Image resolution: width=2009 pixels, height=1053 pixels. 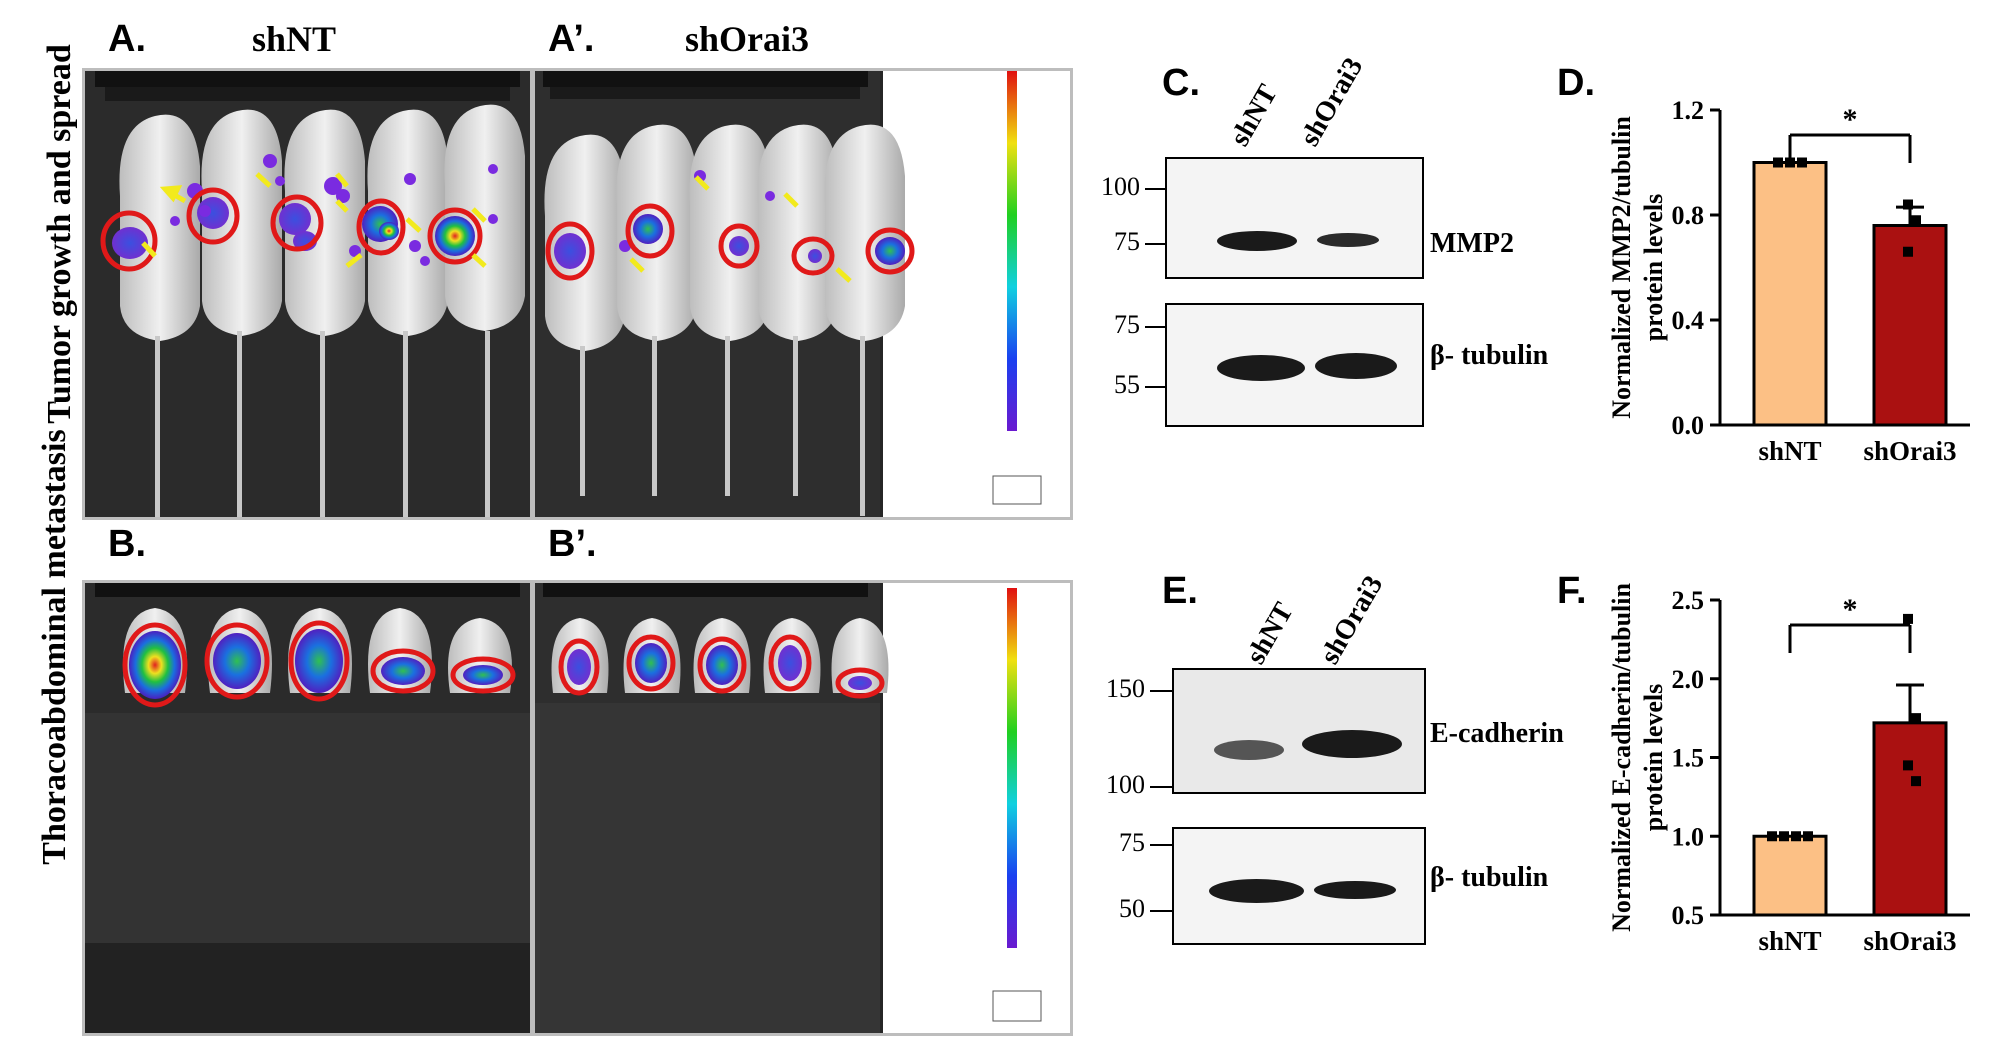 What do you see at coordinates (1789, 451) in the screenshot?
I see `chart-d-xtick-label-0: shNT` at bounding box center [1789, 451].